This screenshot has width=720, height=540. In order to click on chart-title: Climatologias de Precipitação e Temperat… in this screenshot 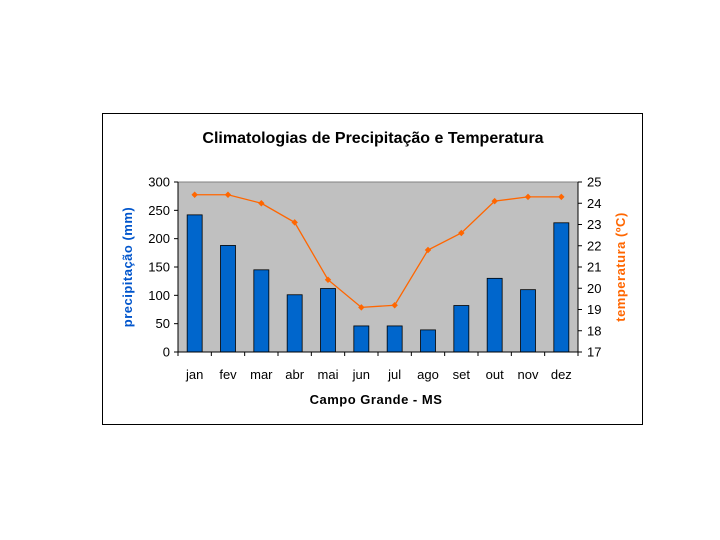, I will do `click(372, 138)`.